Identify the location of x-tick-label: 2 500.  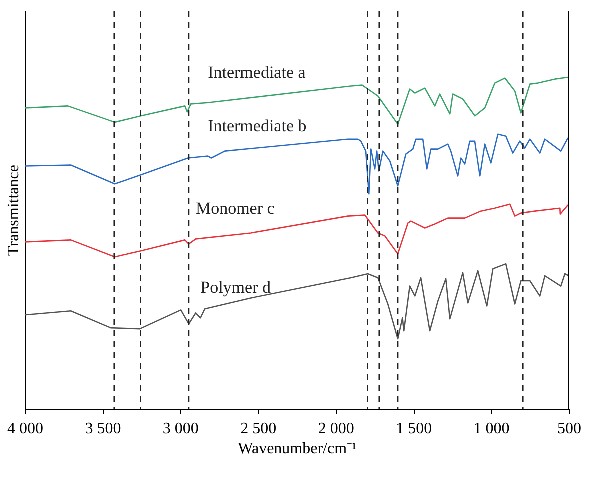
(258, 429).